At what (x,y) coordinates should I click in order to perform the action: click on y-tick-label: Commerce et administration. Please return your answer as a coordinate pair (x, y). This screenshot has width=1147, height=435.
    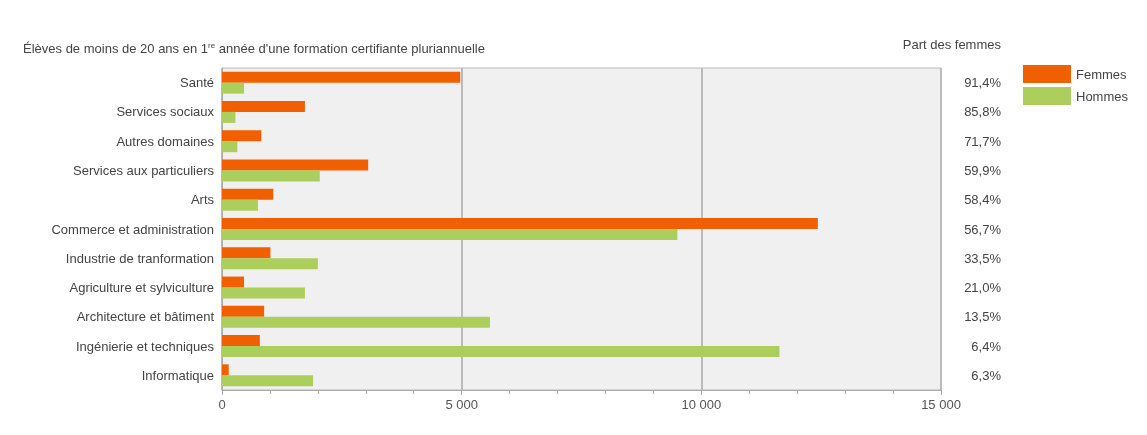
    Looking at the image, I should click on (132, 229).